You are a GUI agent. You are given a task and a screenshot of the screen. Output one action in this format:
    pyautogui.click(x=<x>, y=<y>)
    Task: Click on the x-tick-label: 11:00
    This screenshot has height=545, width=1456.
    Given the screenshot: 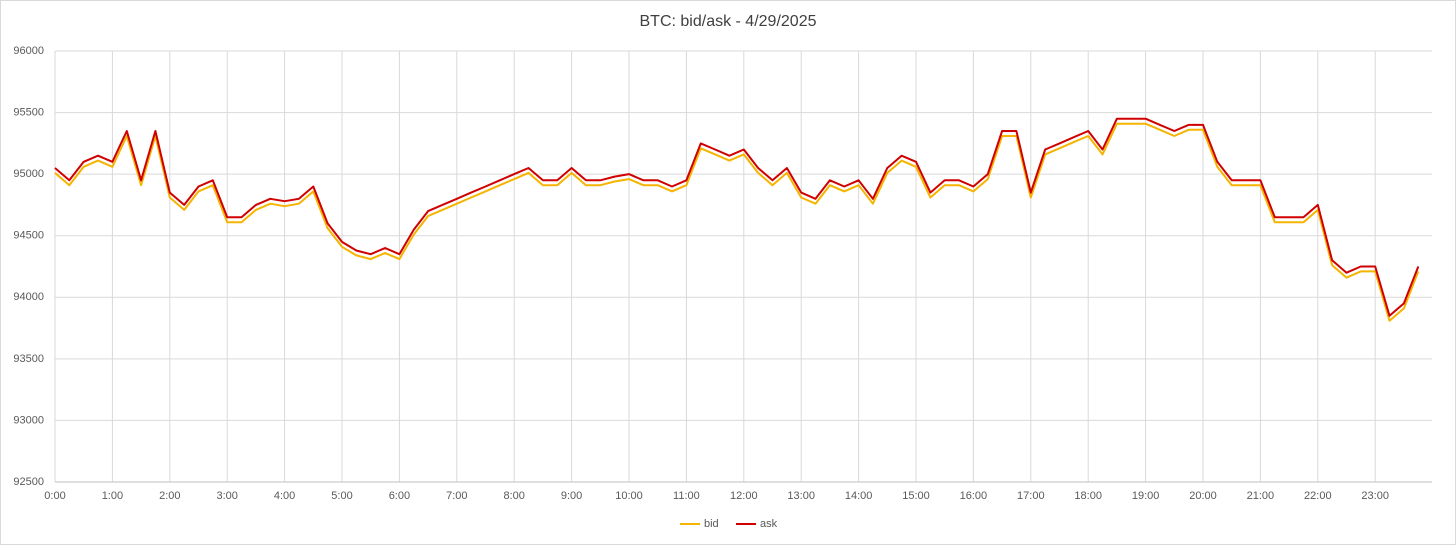 What is the action you would take?
    pyautogui.click(x=686, y=496)
    